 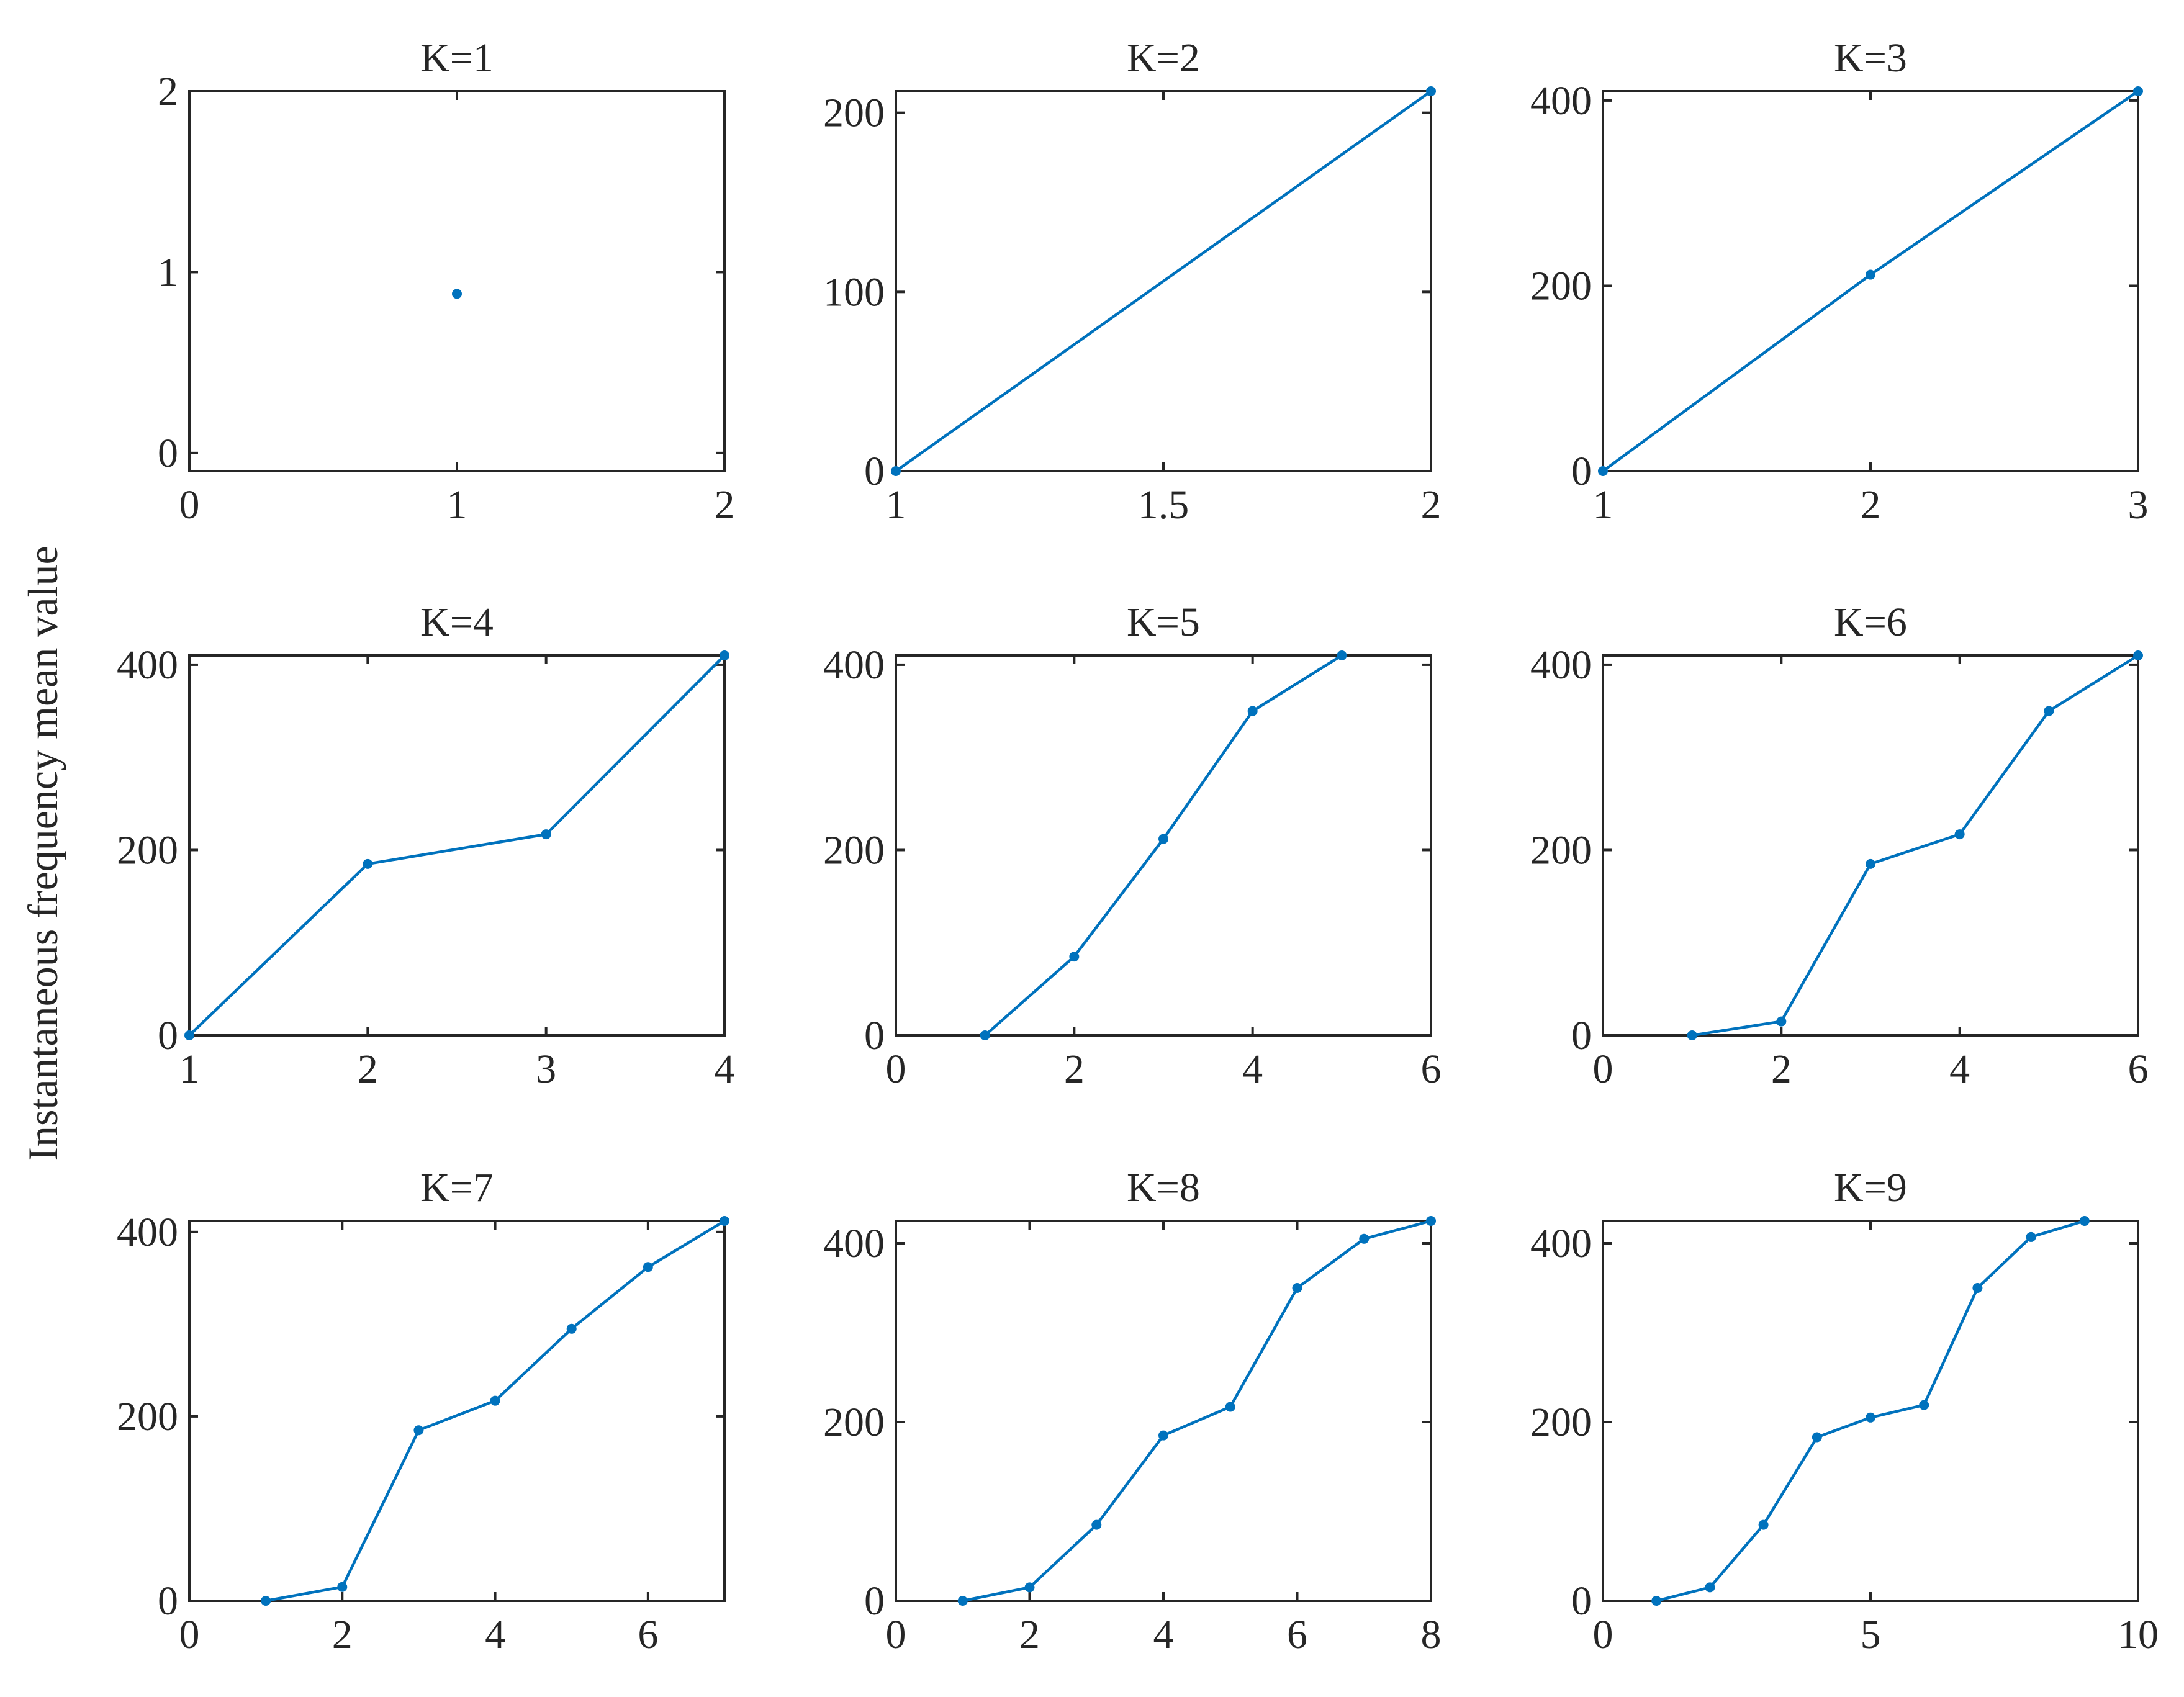 What do you see at coordinates (1431, 1635) in the screenshot?
I see `x-tick-label: 8` at bounding box center [1431, 1635].